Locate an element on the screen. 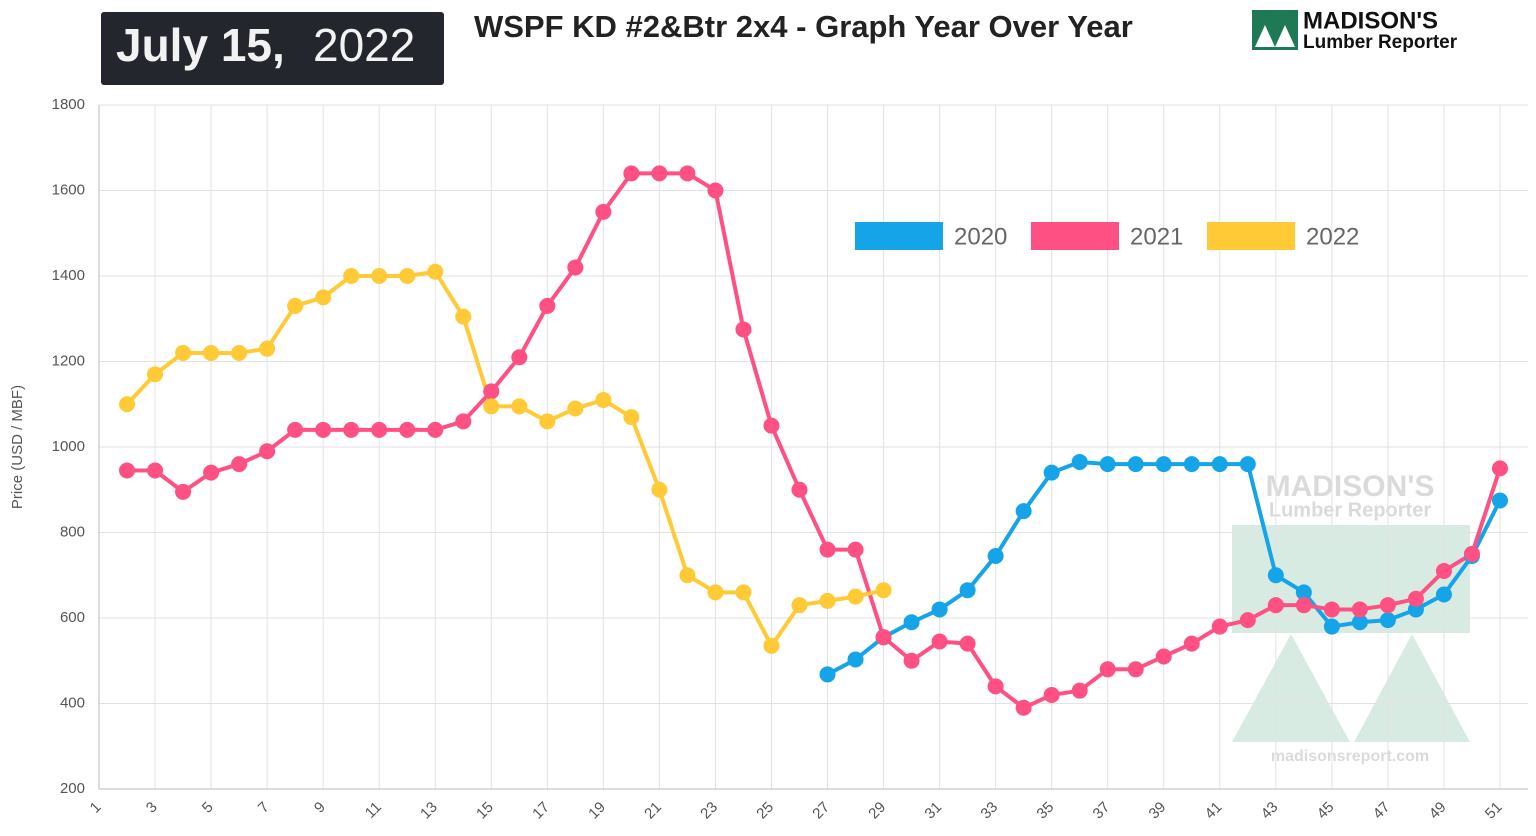  x-tick-label: 47 is located at coordinates (1382, 811).